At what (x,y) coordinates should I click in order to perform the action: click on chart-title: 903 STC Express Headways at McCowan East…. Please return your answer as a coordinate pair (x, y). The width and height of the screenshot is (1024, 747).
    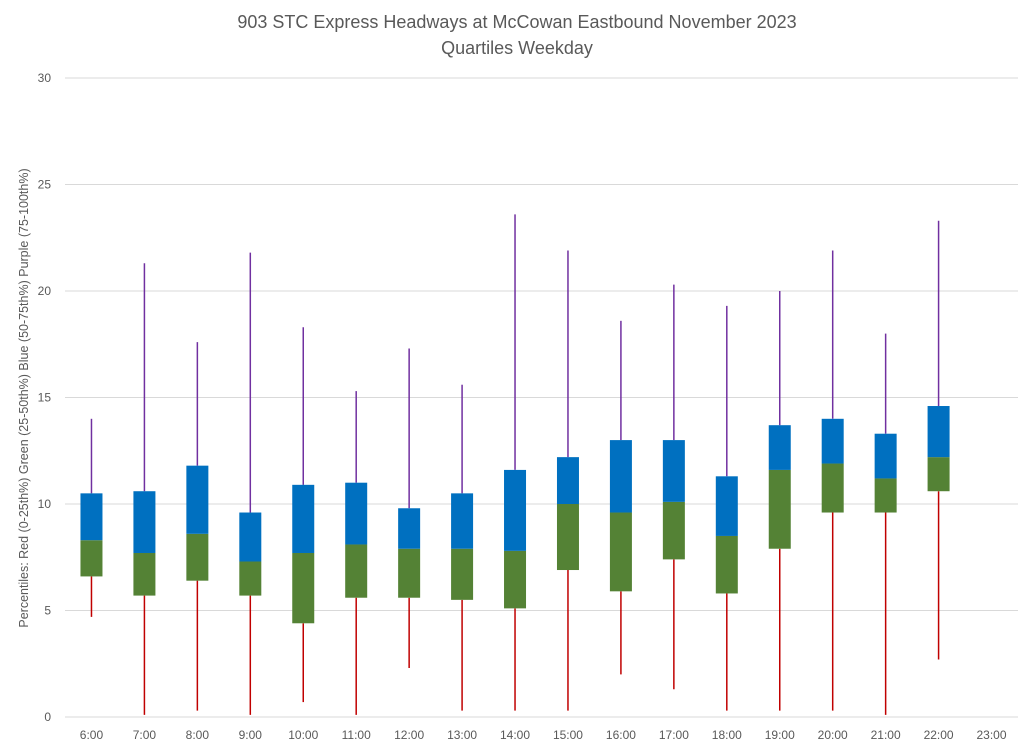
    Looking at the image, I should click on (516, 22).